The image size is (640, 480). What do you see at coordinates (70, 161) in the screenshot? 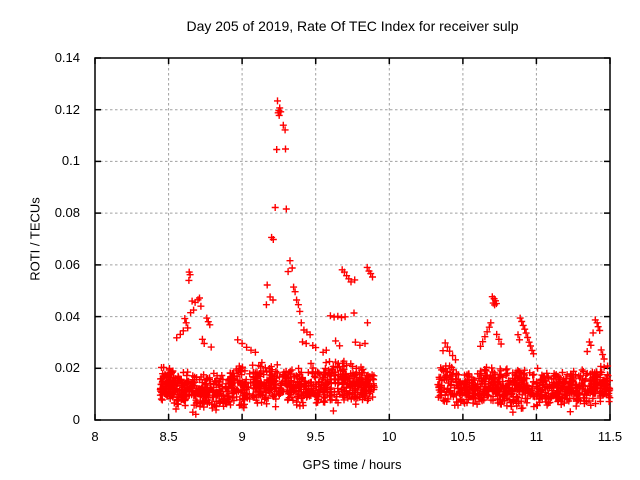
I see `y-tick-label: 0.1` at bounding box center [70, 161].